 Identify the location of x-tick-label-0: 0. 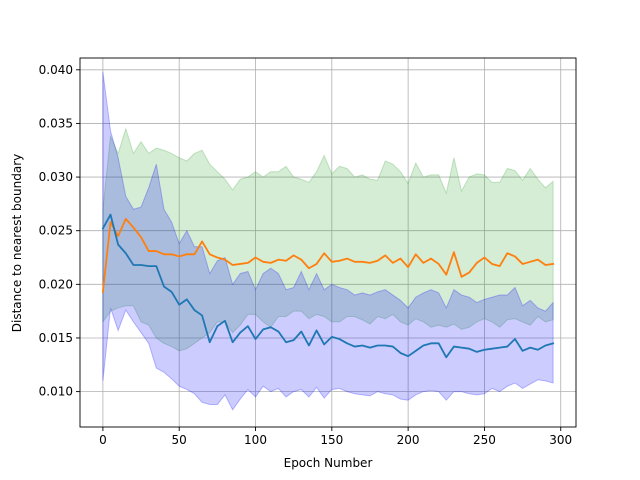
(103, 440).